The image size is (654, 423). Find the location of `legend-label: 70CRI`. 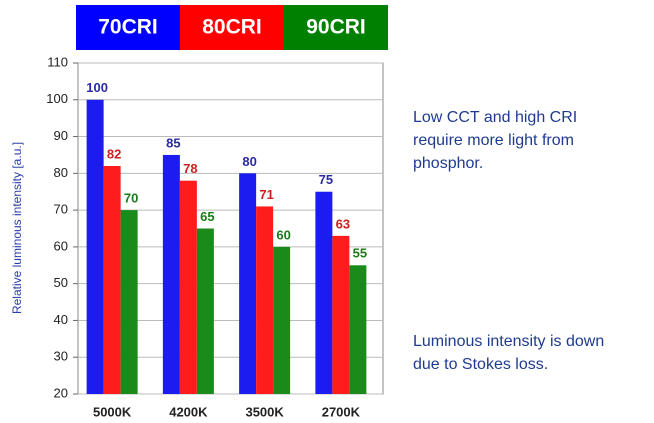

legend-label: 70CRI is located at coordinates (128, 27).